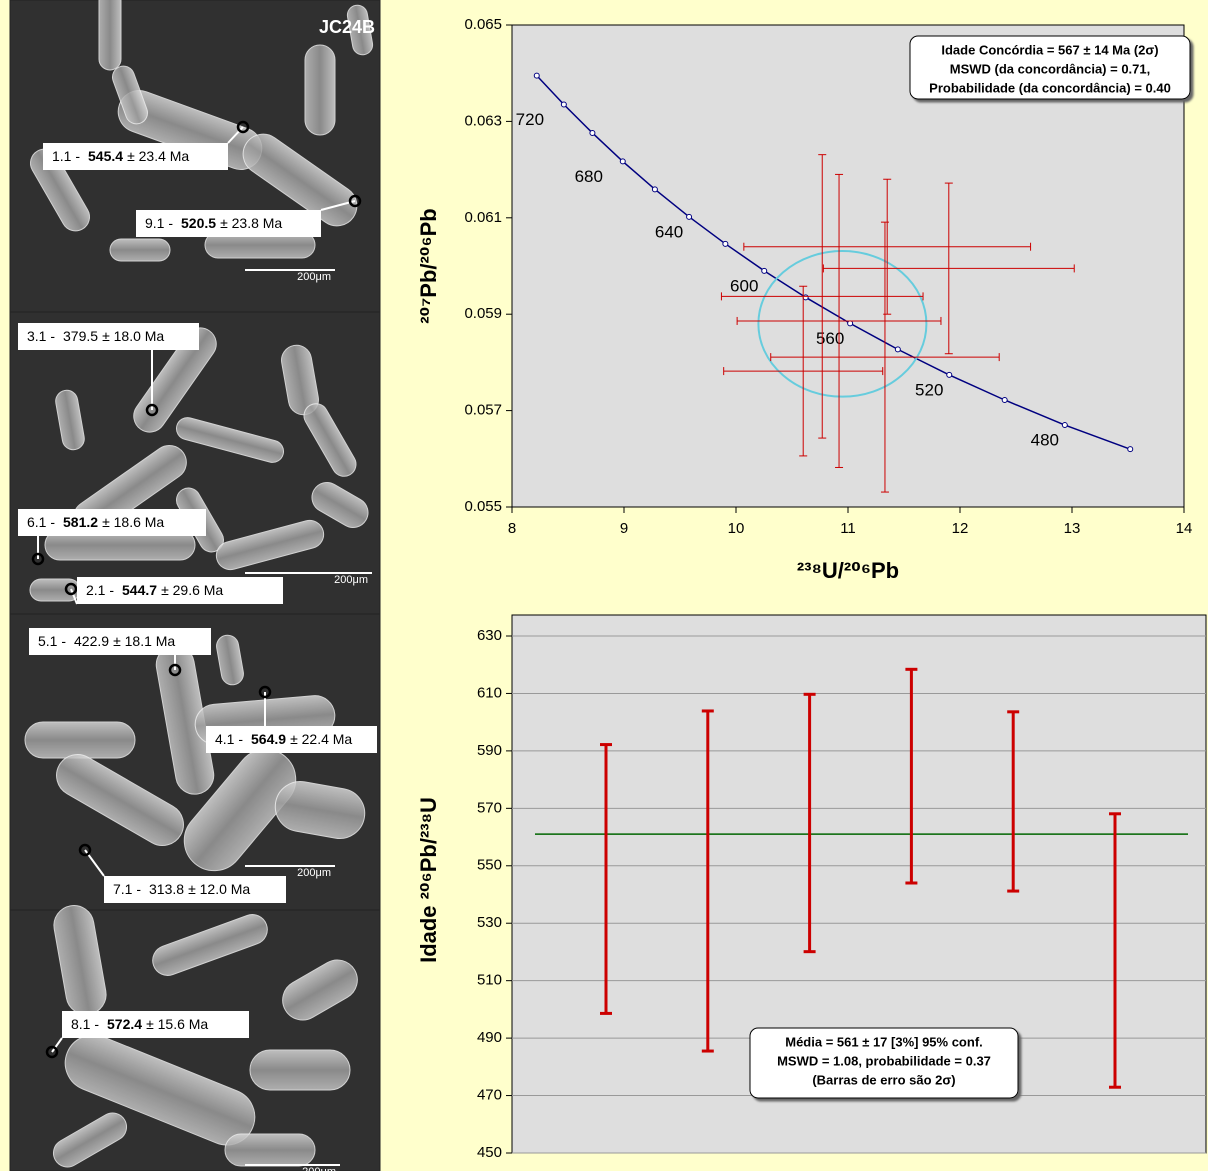 Image resolution: width=1208 pixels, height=1171 pixels. What do you see at coordinates (489, 807) in the screenshot?
I see `y-tick-label: 570` at bounding box center [489, 807].